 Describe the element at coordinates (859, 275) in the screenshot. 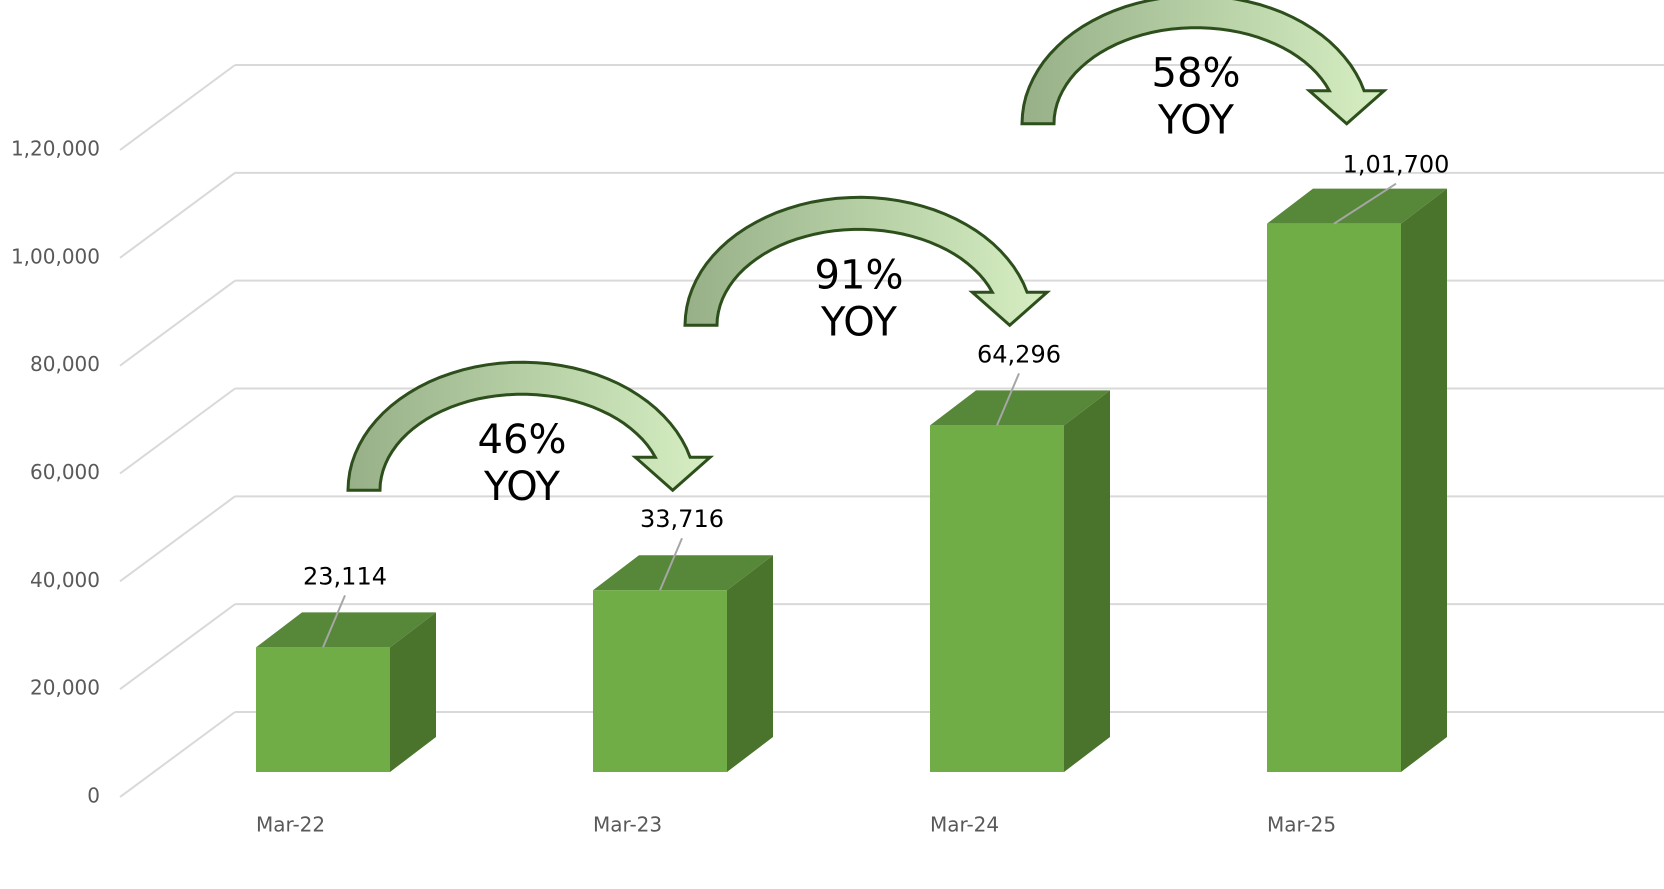

I see `annotation: 91%` at that location.